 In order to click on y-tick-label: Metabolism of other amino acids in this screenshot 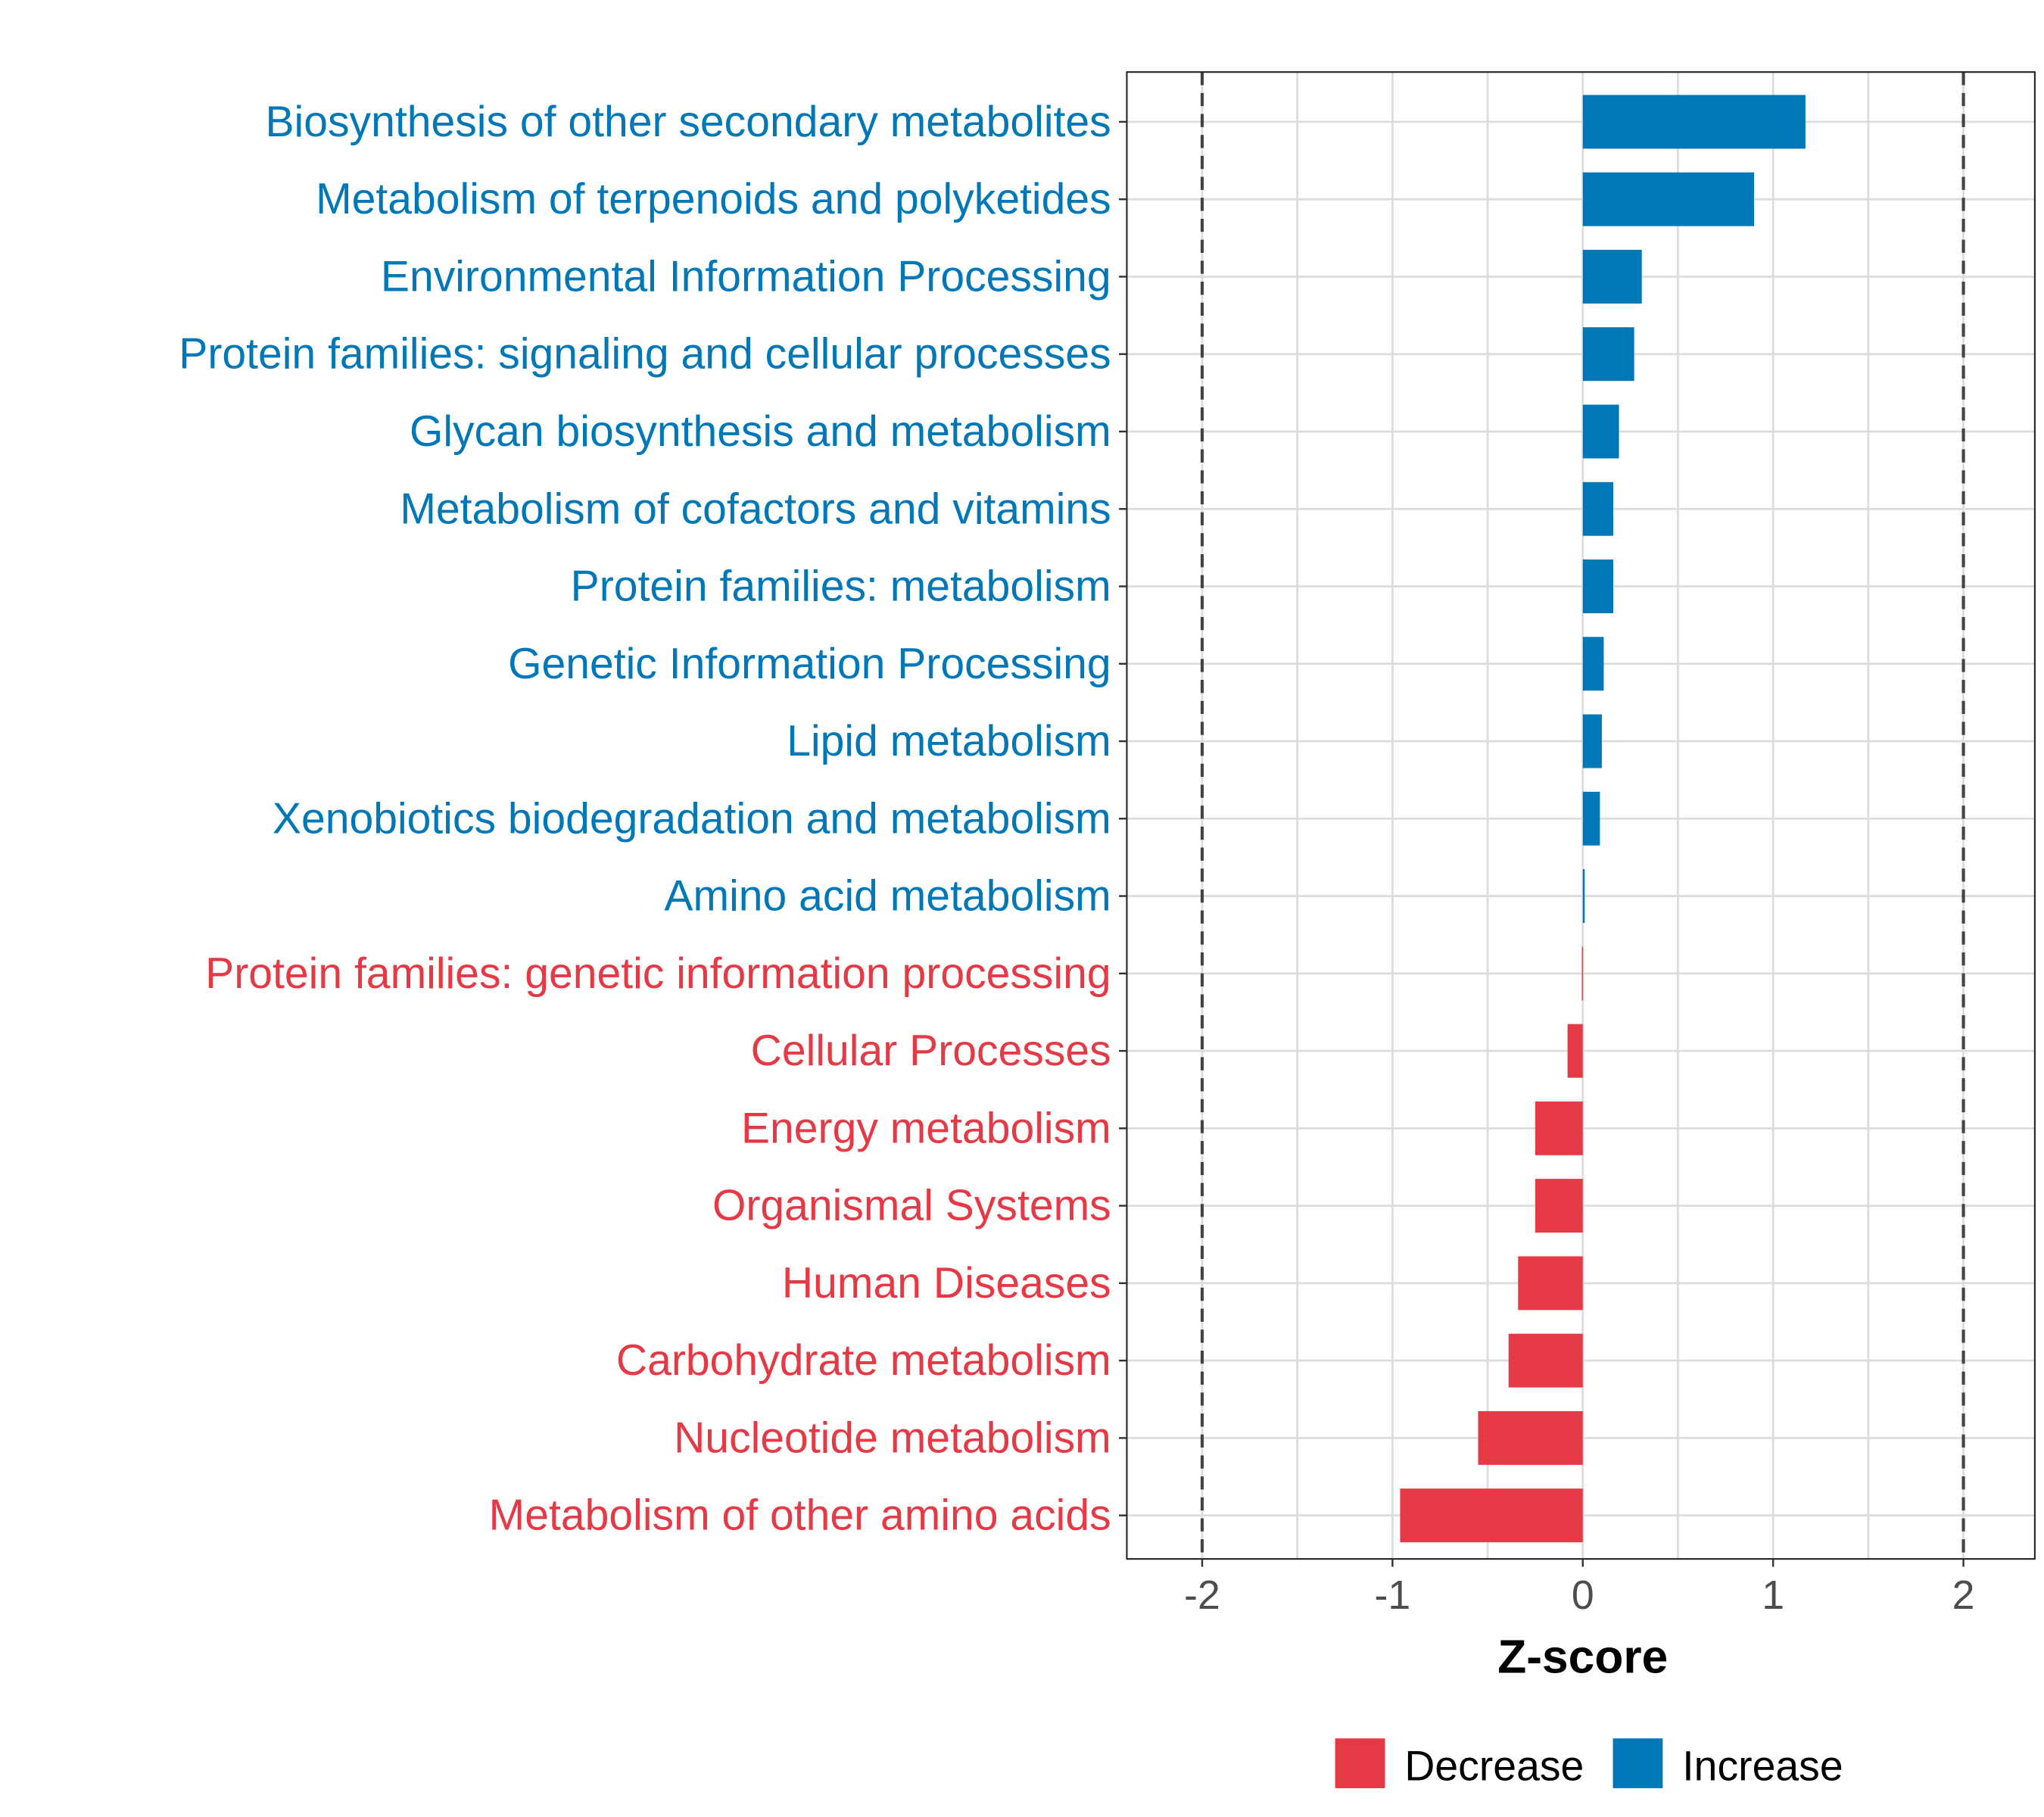, I will do `click(800, 1515)`.